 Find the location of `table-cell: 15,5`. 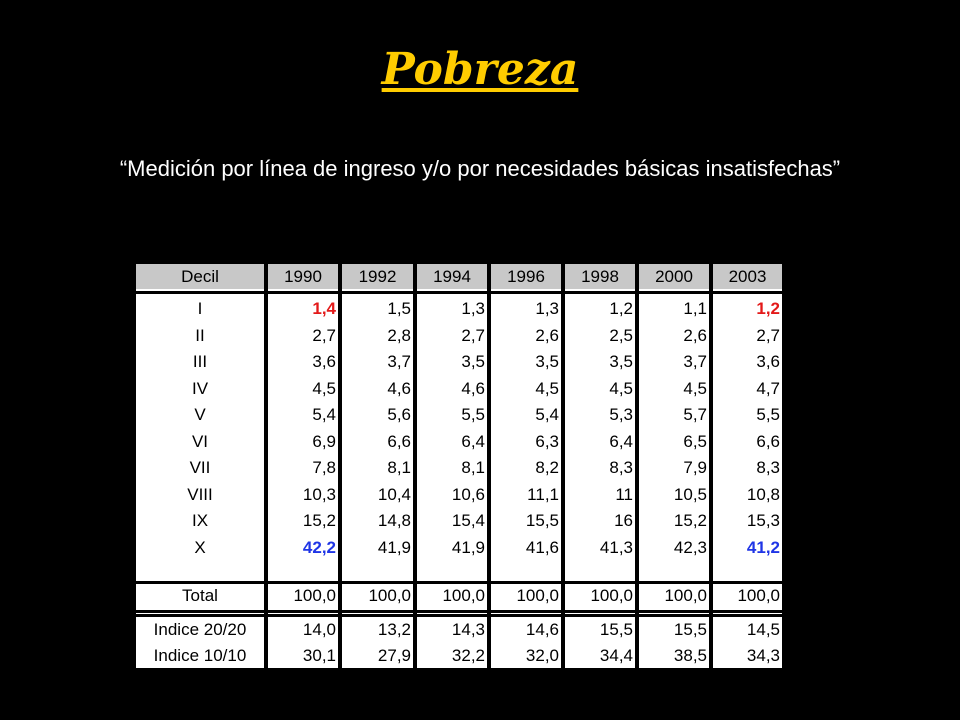

table-cell: 15,5 is located at coordinates (542, 520).